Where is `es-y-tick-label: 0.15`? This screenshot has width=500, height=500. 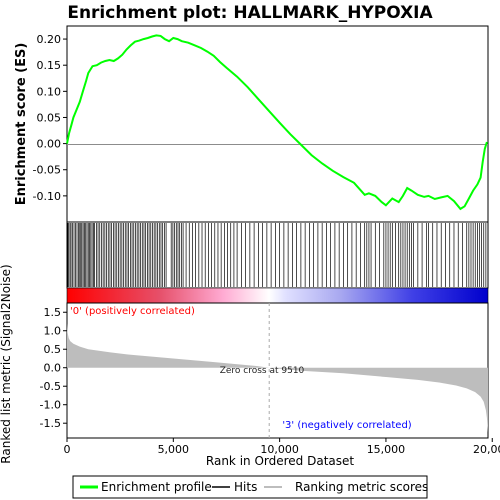 es-y-tick-label: 0.15 is located at coordinates (49, 65).